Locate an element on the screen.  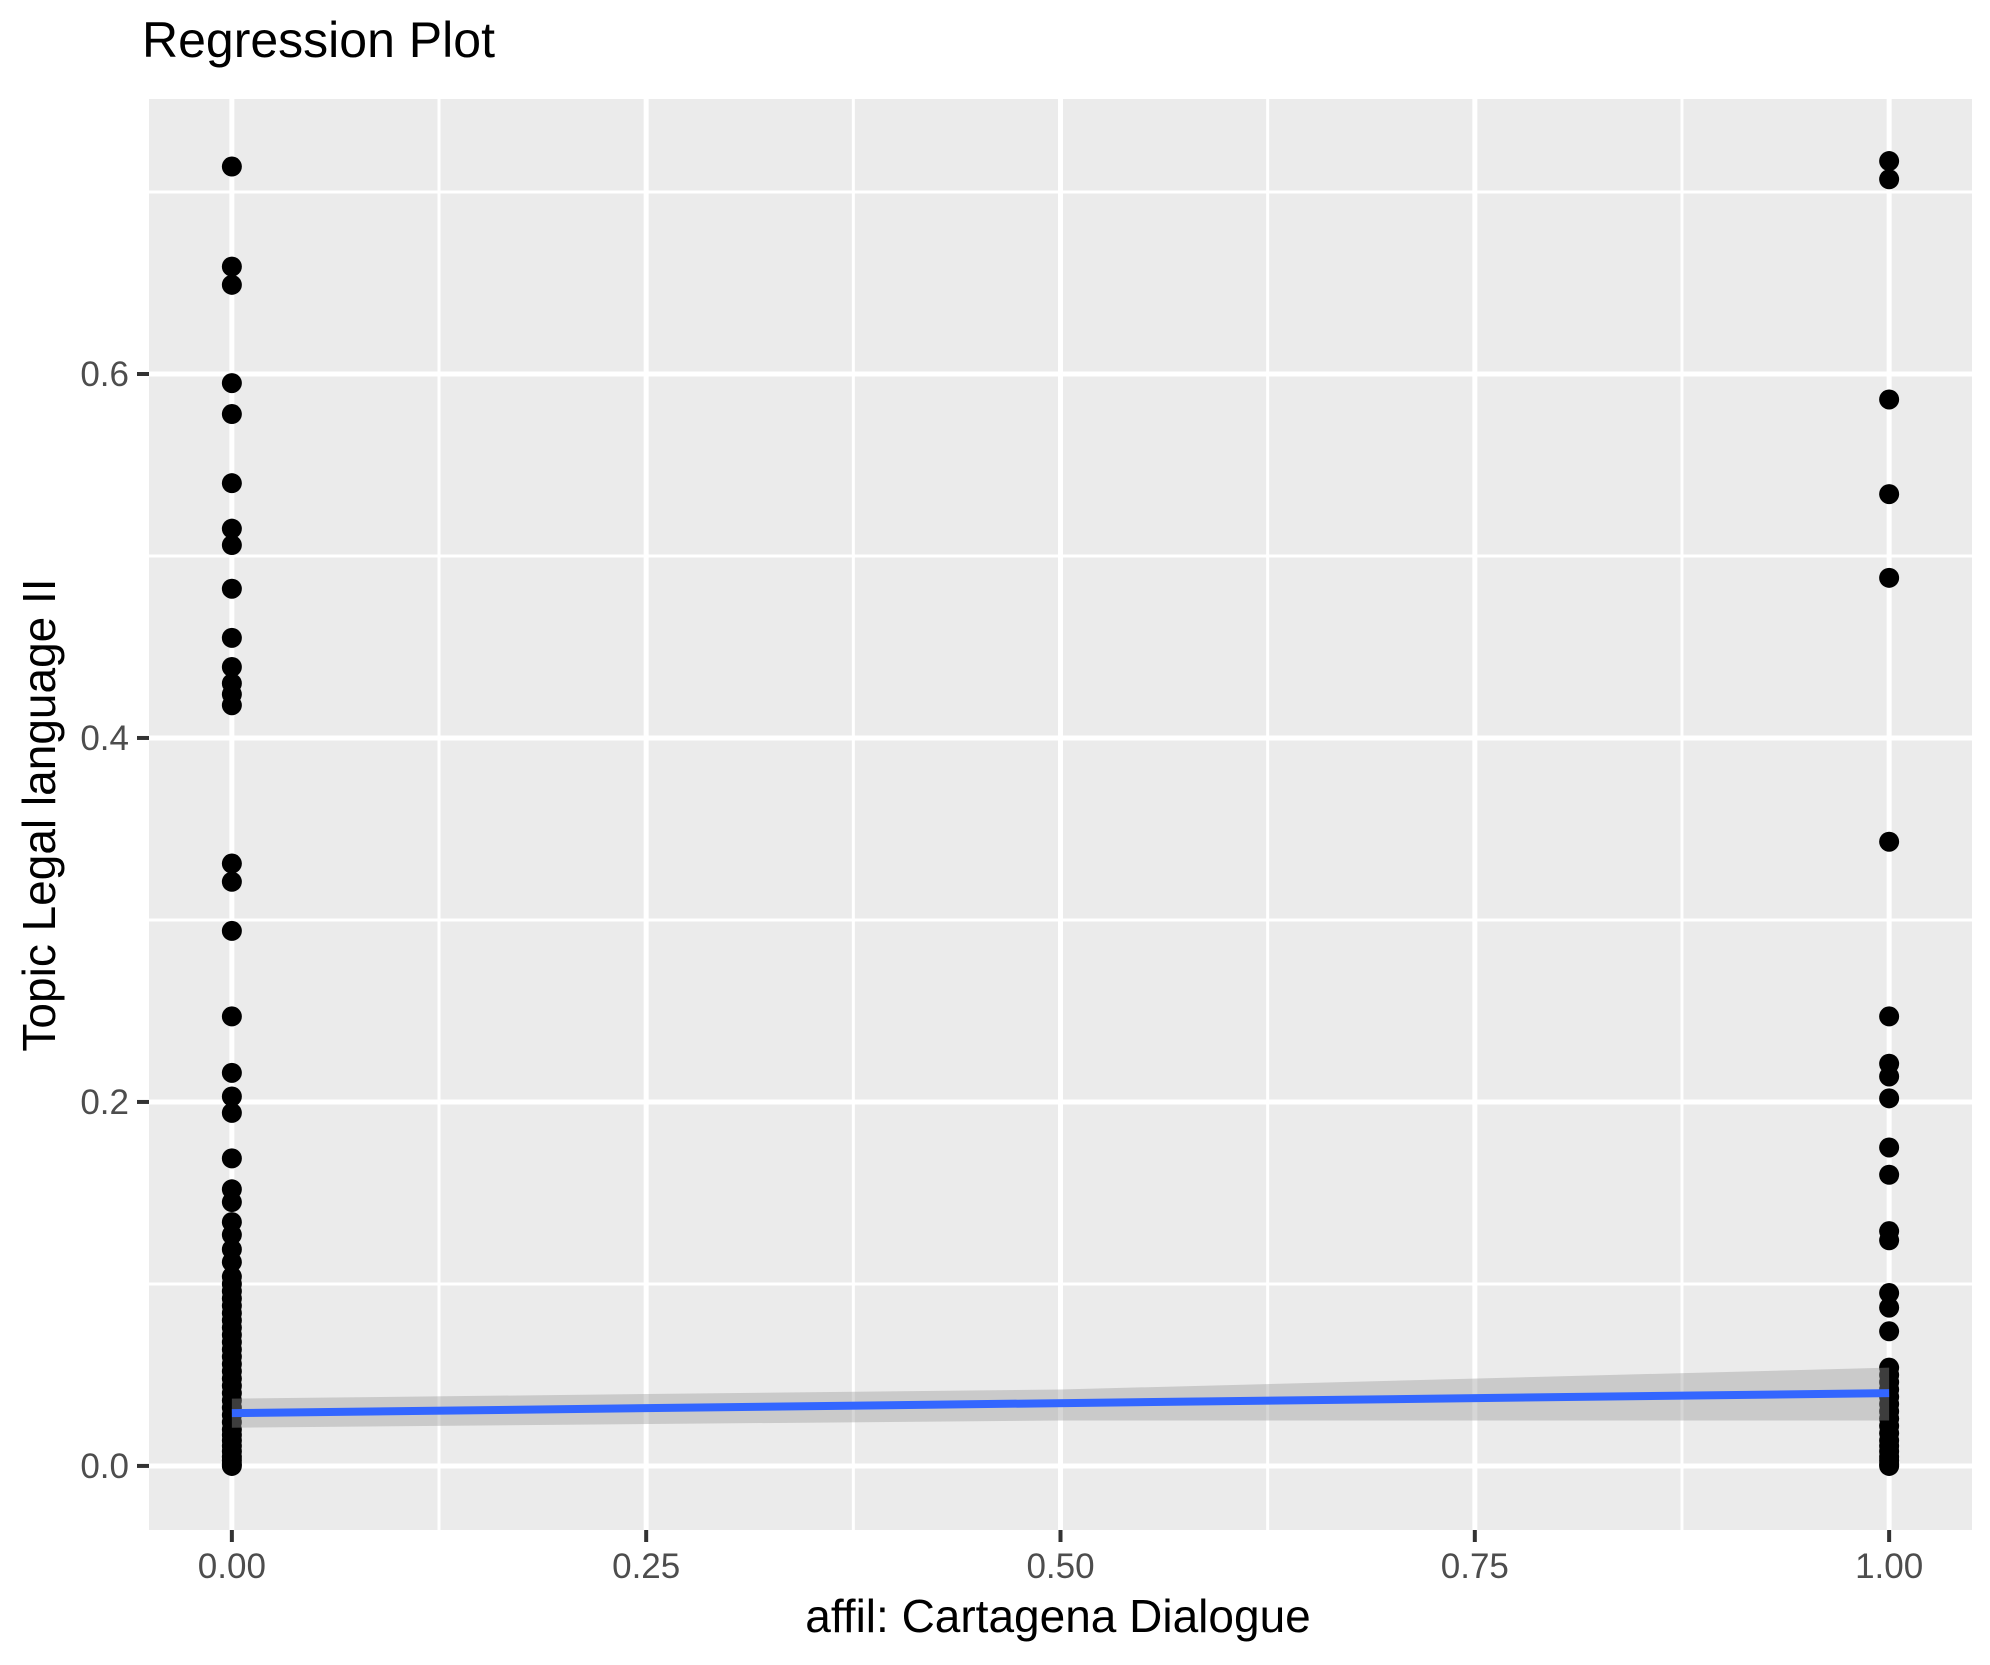
x-axis-title: affil: Cartagena Dialogue is located at coordinates (1057, 1616).